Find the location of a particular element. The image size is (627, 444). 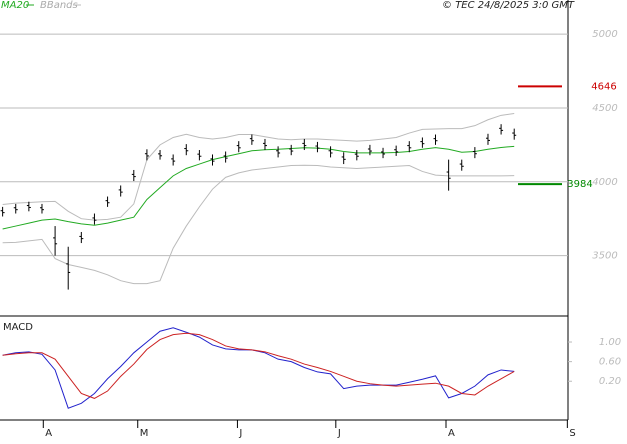

macd-line is located at coordinates (258, 365).